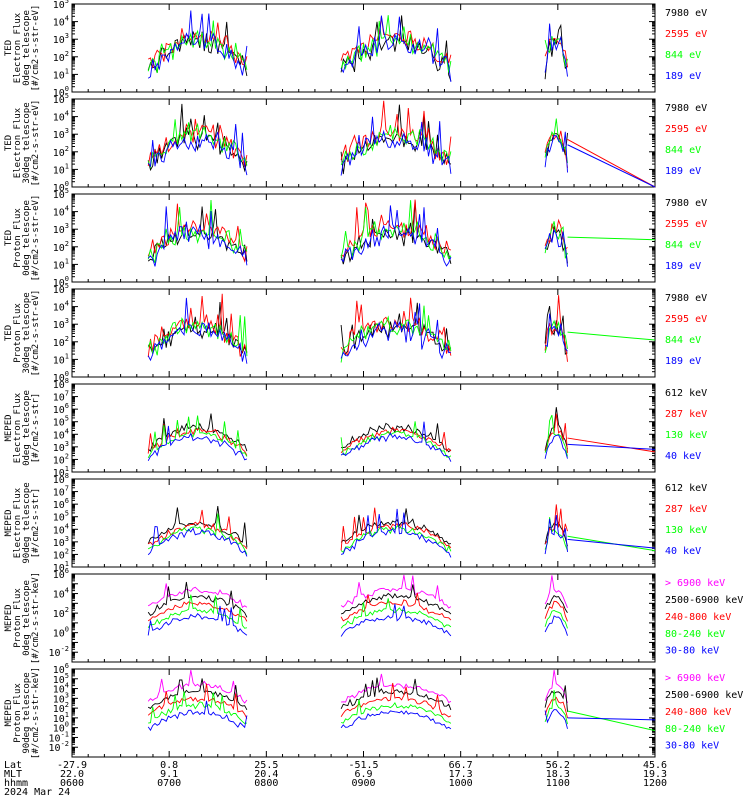 Image resolution: width=750 pixels, height=804 pixels. Describe the element at coordinates (683, 551) in the screenshot. I see `legend-entry-40-kev: 40 keV` at that location.